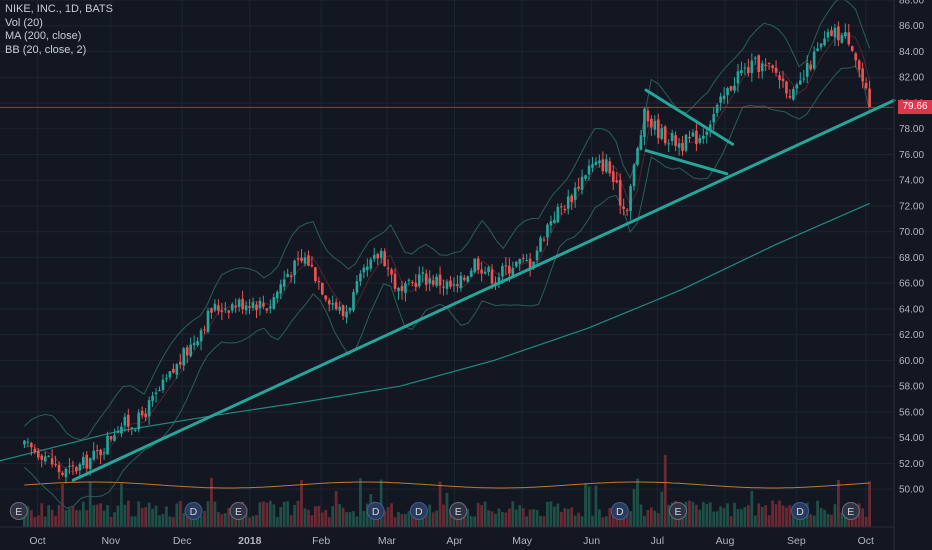 The image size is (932, 550). Describe the element at coordinates (911, 387) in the screenshot. I see `y-tick-label: 58.00` at that location.